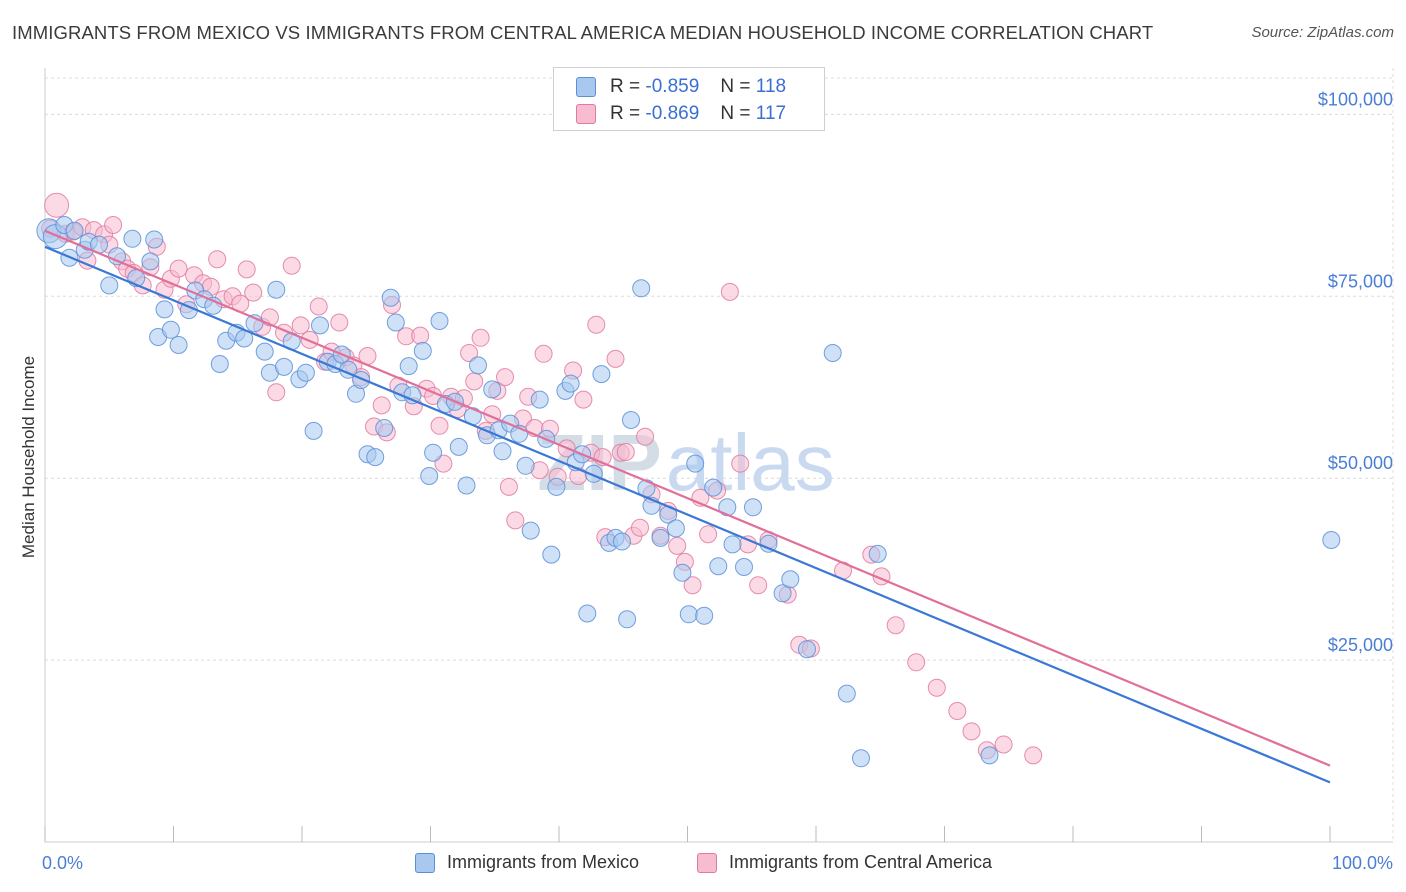 Image resolution: width=1406 pixels, height=892 pixels. I want to click on legend-n-value-mexico: 118, so click(771, 86).